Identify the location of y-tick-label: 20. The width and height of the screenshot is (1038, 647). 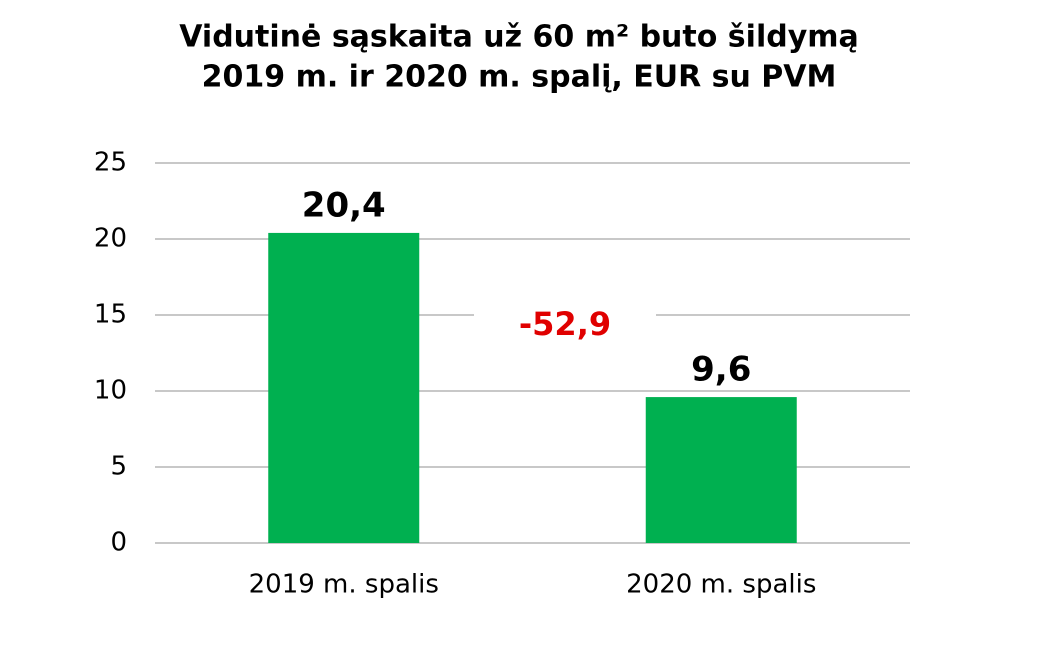
(110, 239).